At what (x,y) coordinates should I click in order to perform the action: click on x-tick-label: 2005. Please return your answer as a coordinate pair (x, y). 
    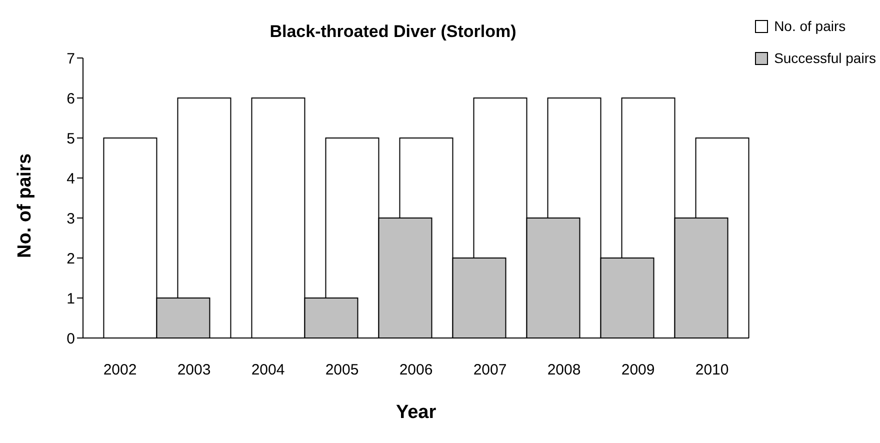
    Looking at the image, I should click on (342, 370).